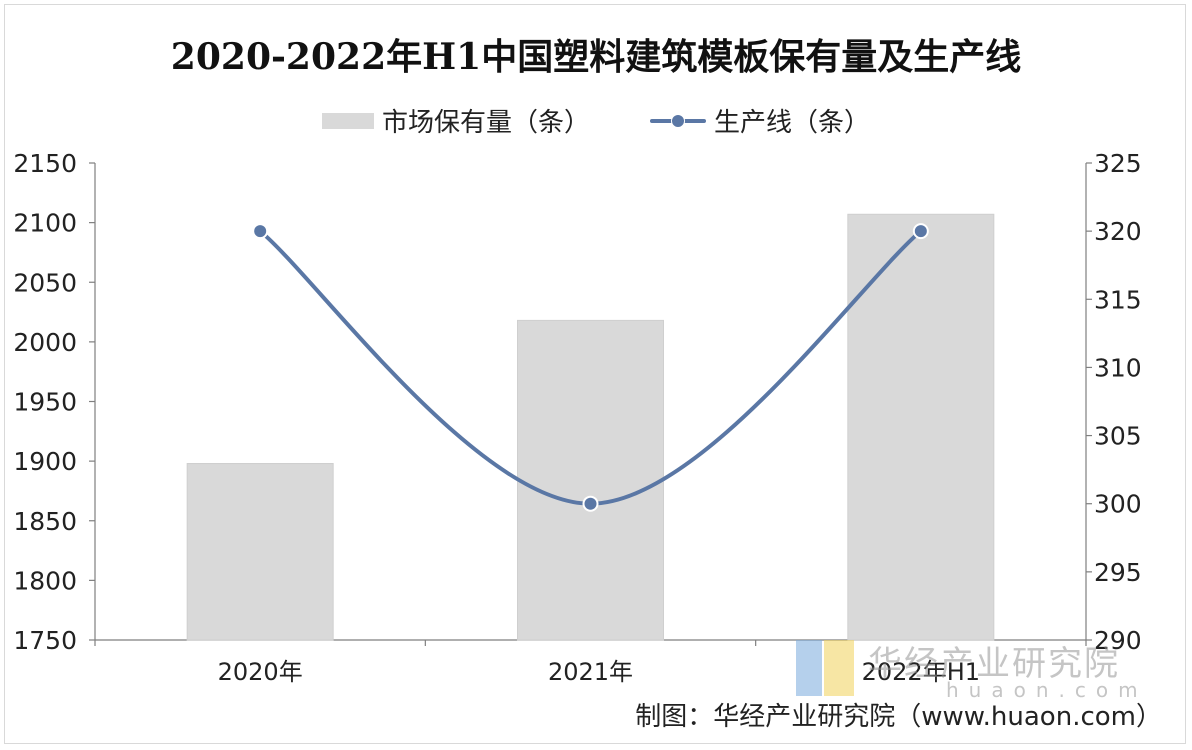 This screenshot has height=750, width=1192. Describe the element at coordinates (45, 402) in the screenshot. I see `y-left-tick-label: 1950` at that location.